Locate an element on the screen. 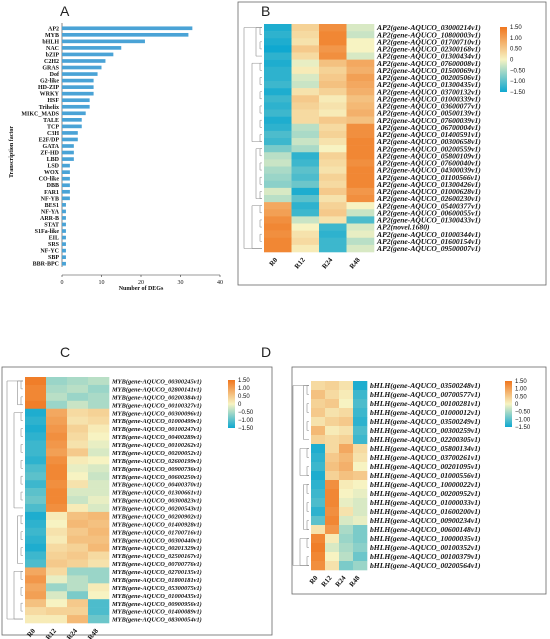  gene-label: bHLH(gene-AQUCO_10000022v1) is located at coordinates (425, 484).